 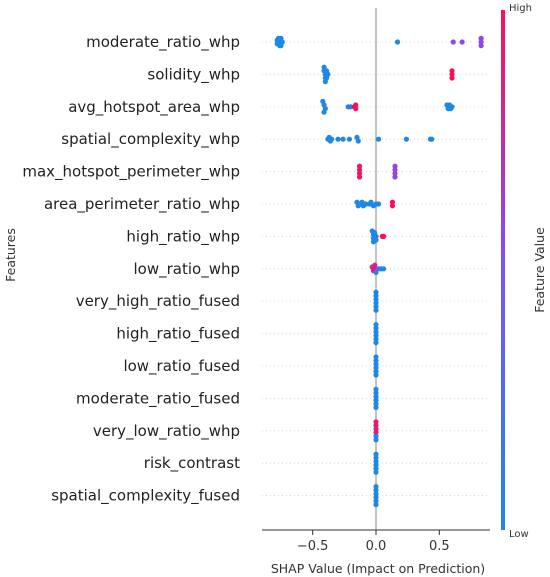 I want to click on x-axis-title: SHAP Value (Impact on Prediction), so click(x=378, y=568).